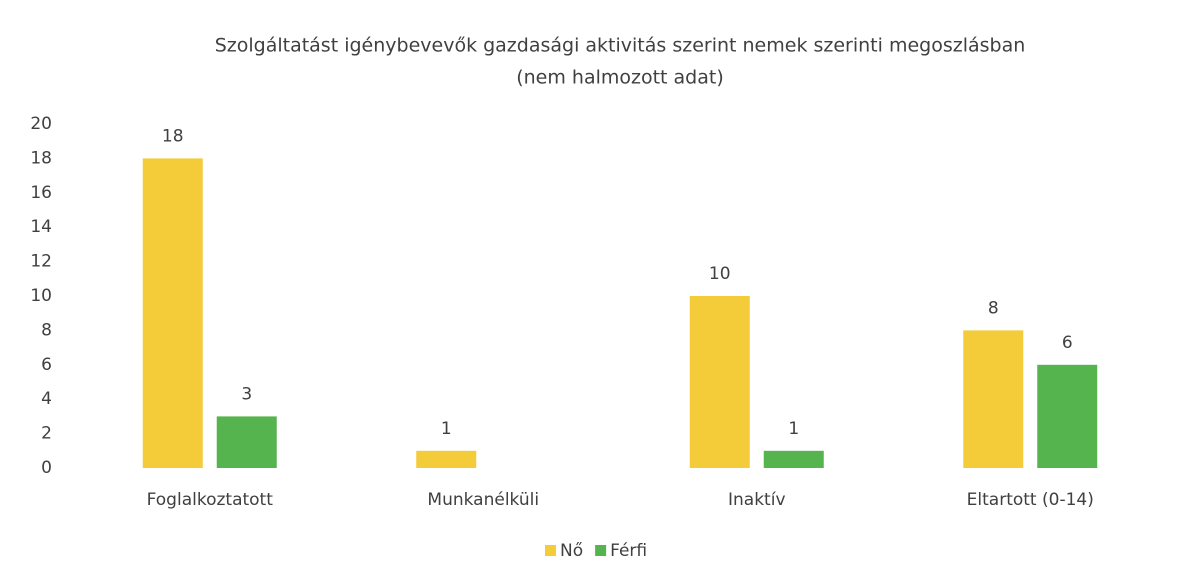  Describe the element at coordinates (46, 468) in the screenshot. I see `y-tick-label: 0` at that location.